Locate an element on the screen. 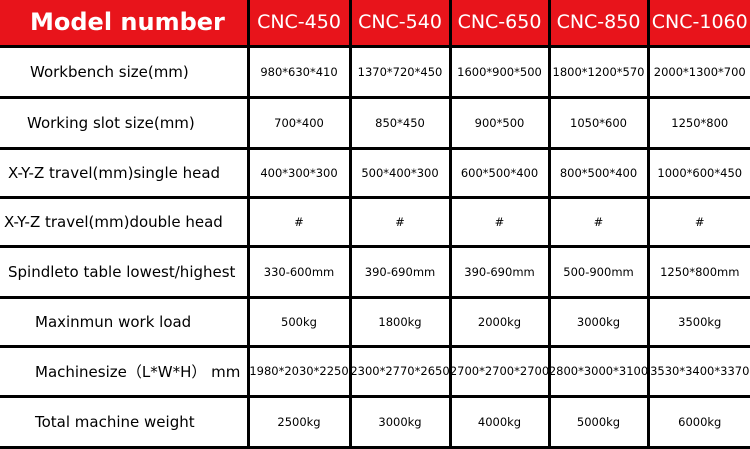 The height and width of the screenshot is (449, 750). spec-value: 700*400 is located at coordinates (299, 122).